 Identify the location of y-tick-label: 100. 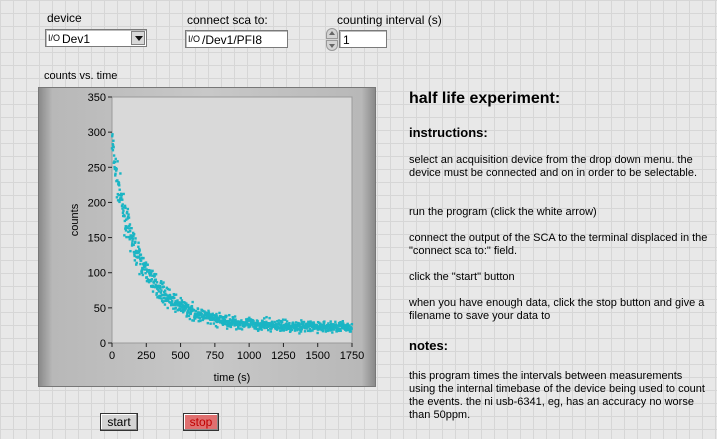
(97, 274).